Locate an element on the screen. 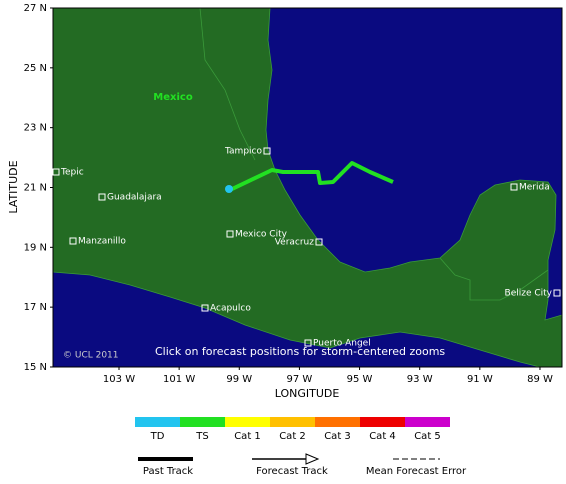  category-label: Cat 1 is located at coordinates (247, 436).